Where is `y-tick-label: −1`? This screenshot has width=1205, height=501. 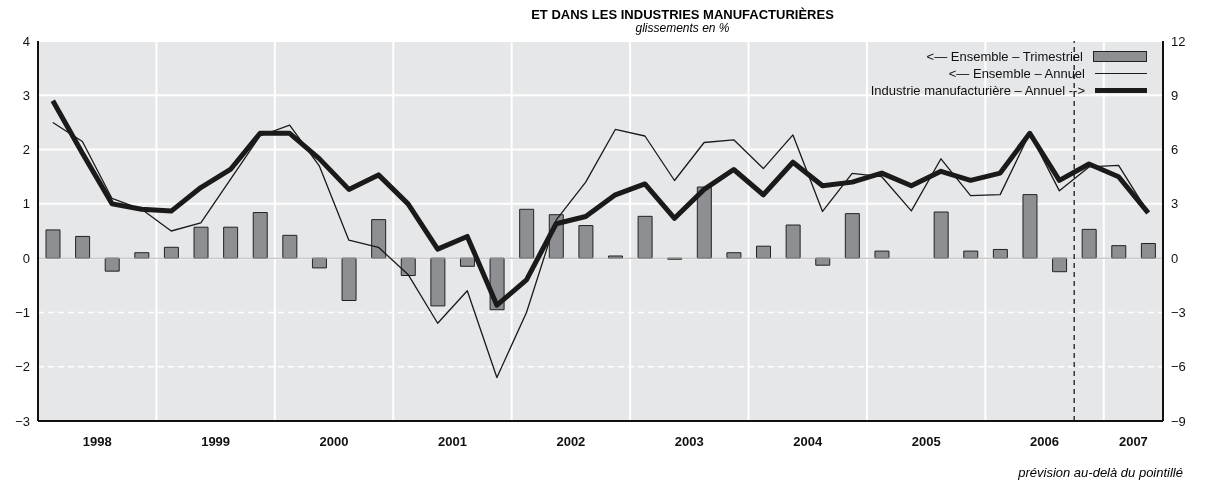
y-tick-label: −1 is located at coordinates (22, 313).